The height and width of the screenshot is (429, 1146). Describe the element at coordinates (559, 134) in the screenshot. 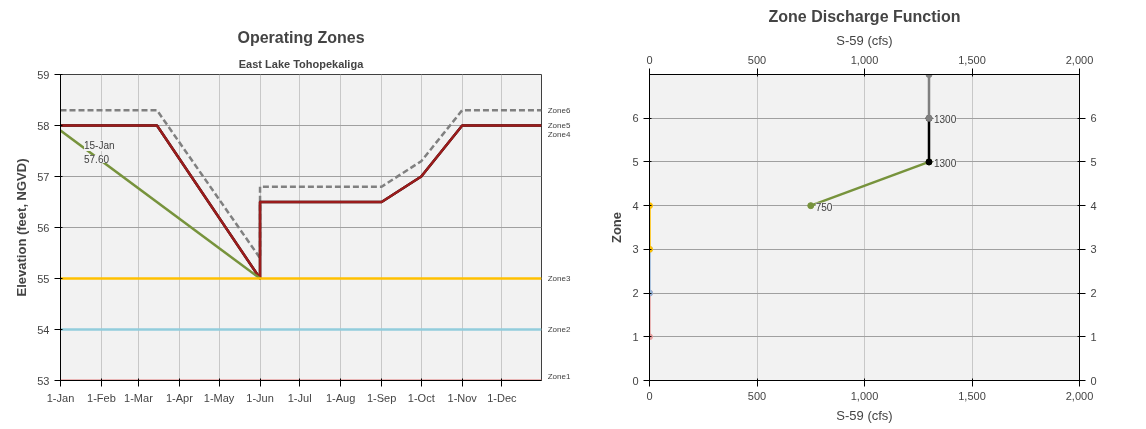

I see `series-label: Zone4` at that location.